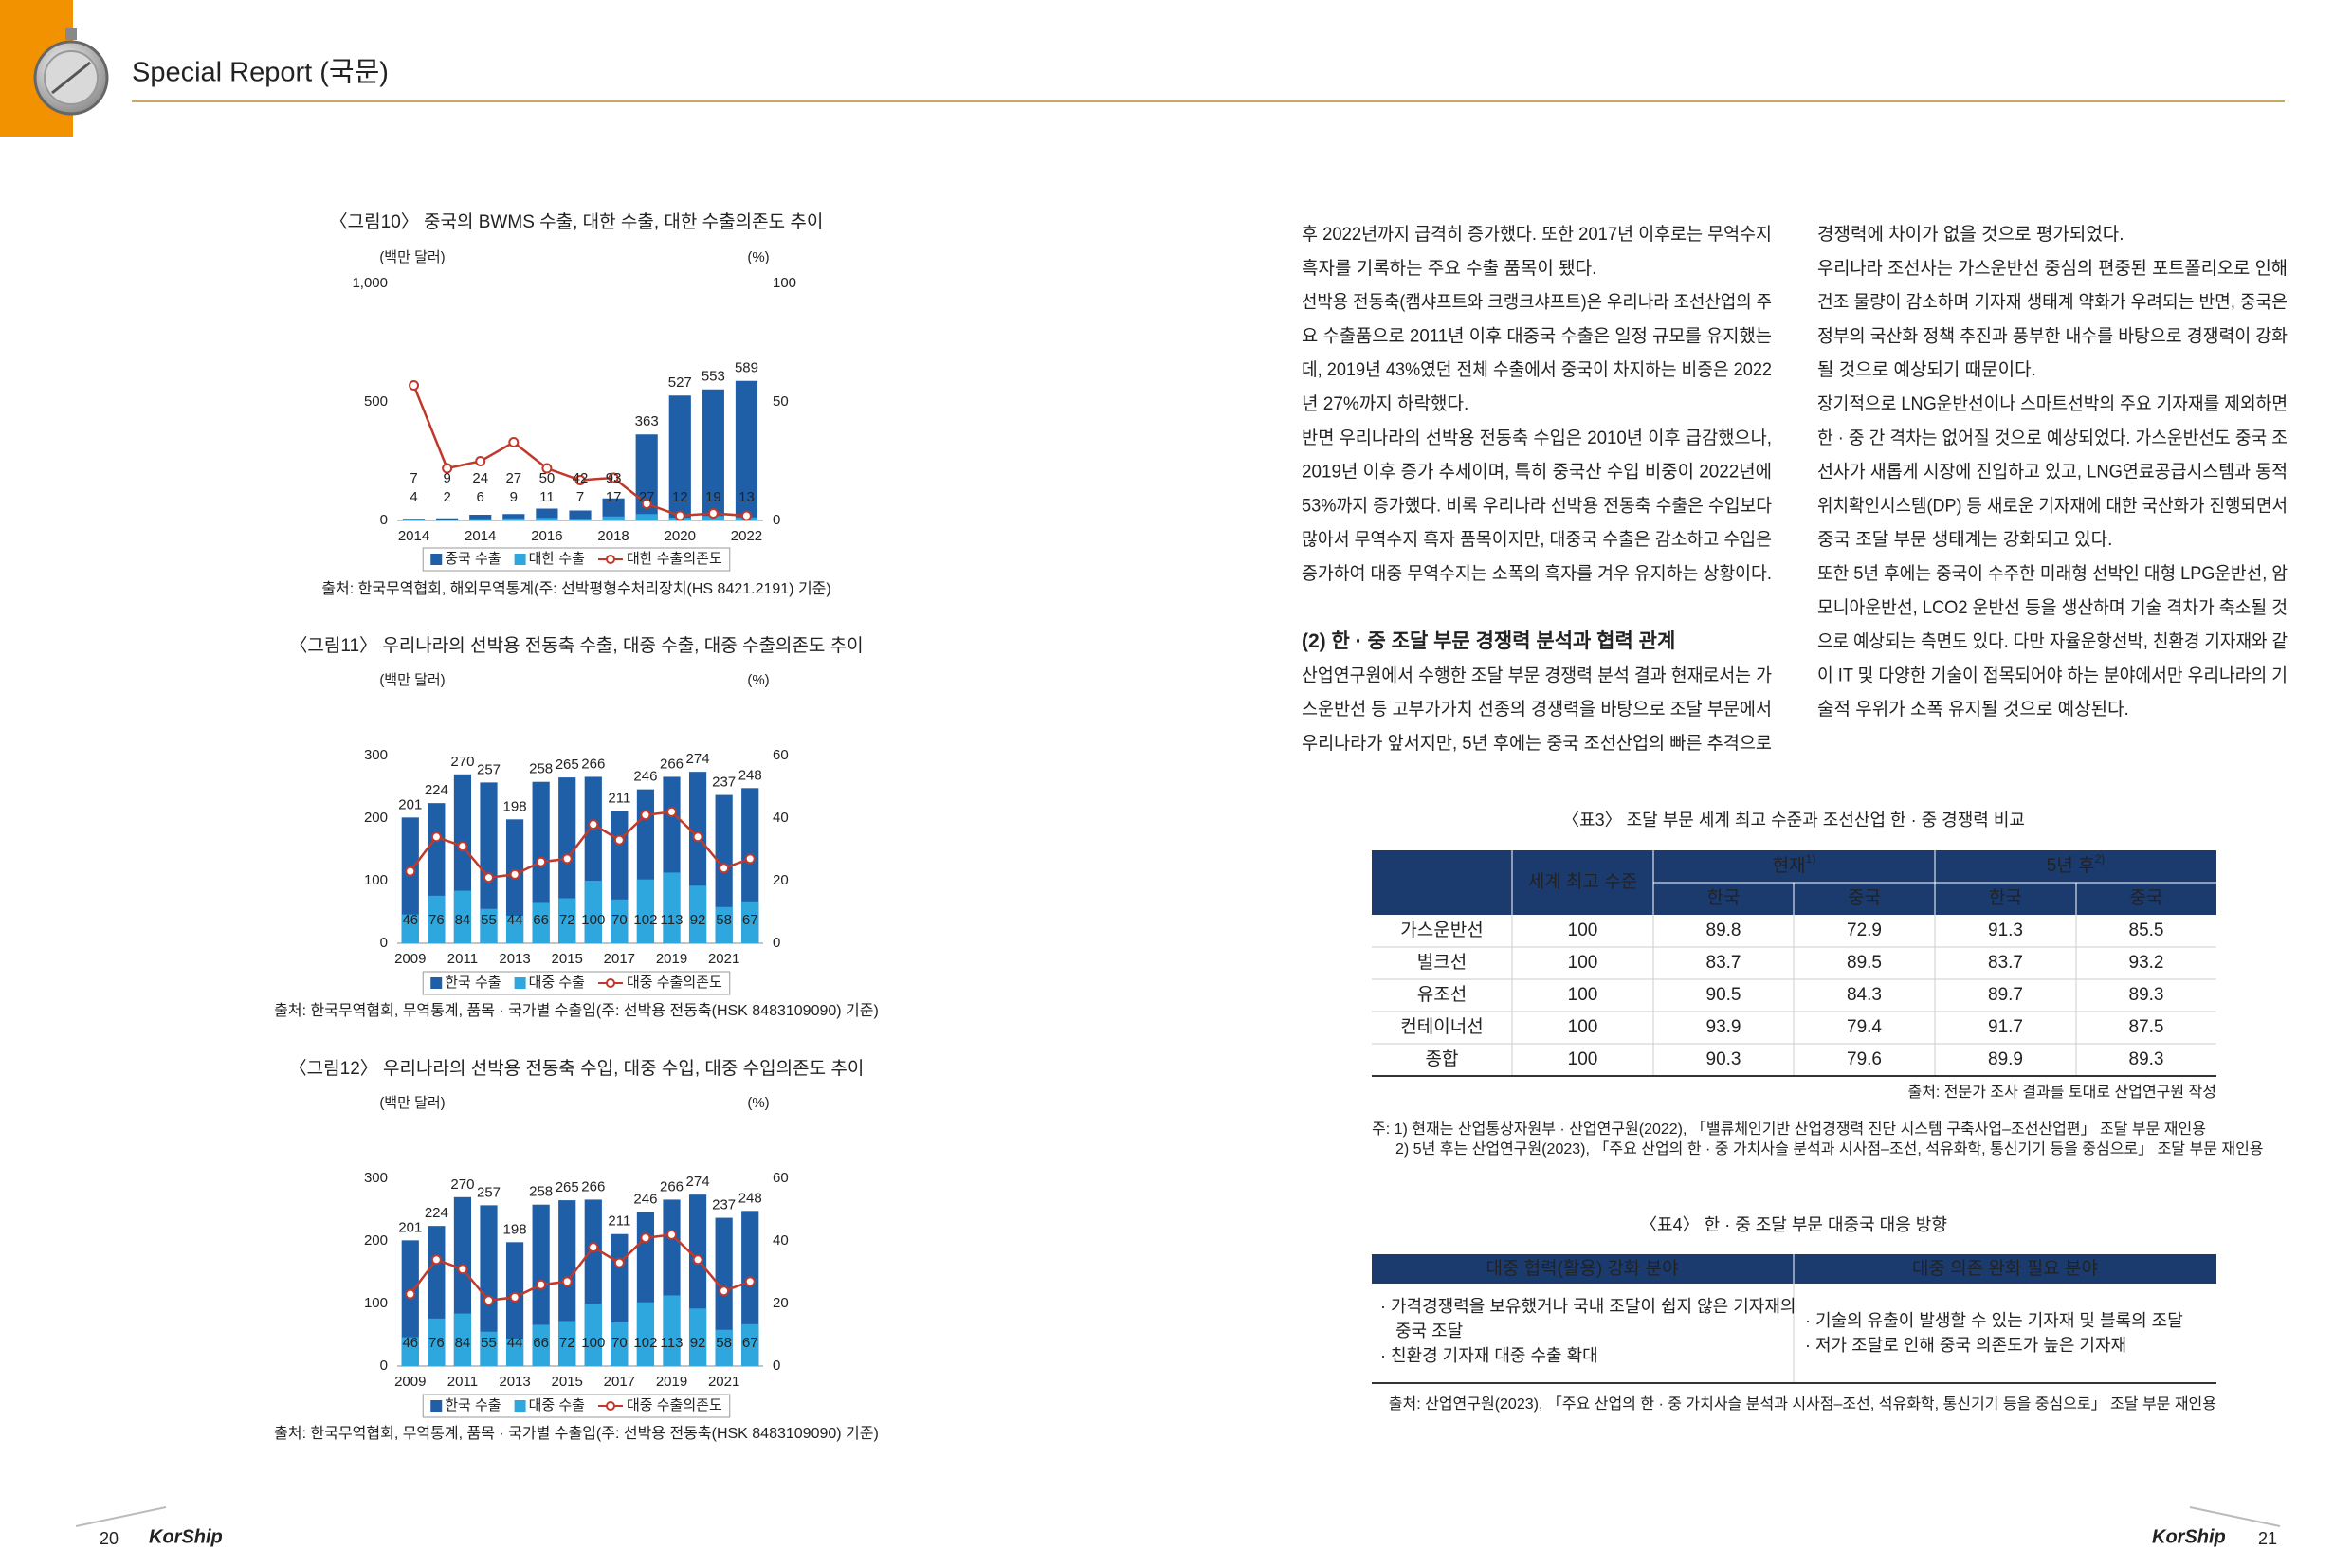 The image size is (2352, 1568). I want to click on value-label: 17, so click(614, 497).